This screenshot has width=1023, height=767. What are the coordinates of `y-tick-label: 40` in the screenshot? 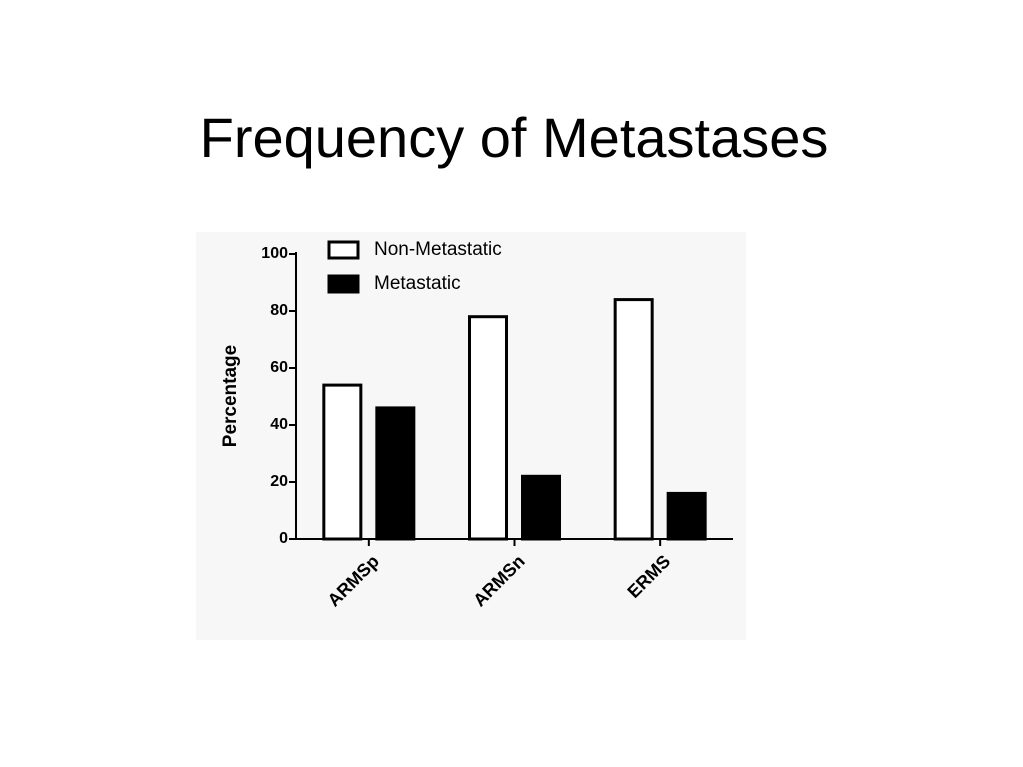 It's located at (279, 424).